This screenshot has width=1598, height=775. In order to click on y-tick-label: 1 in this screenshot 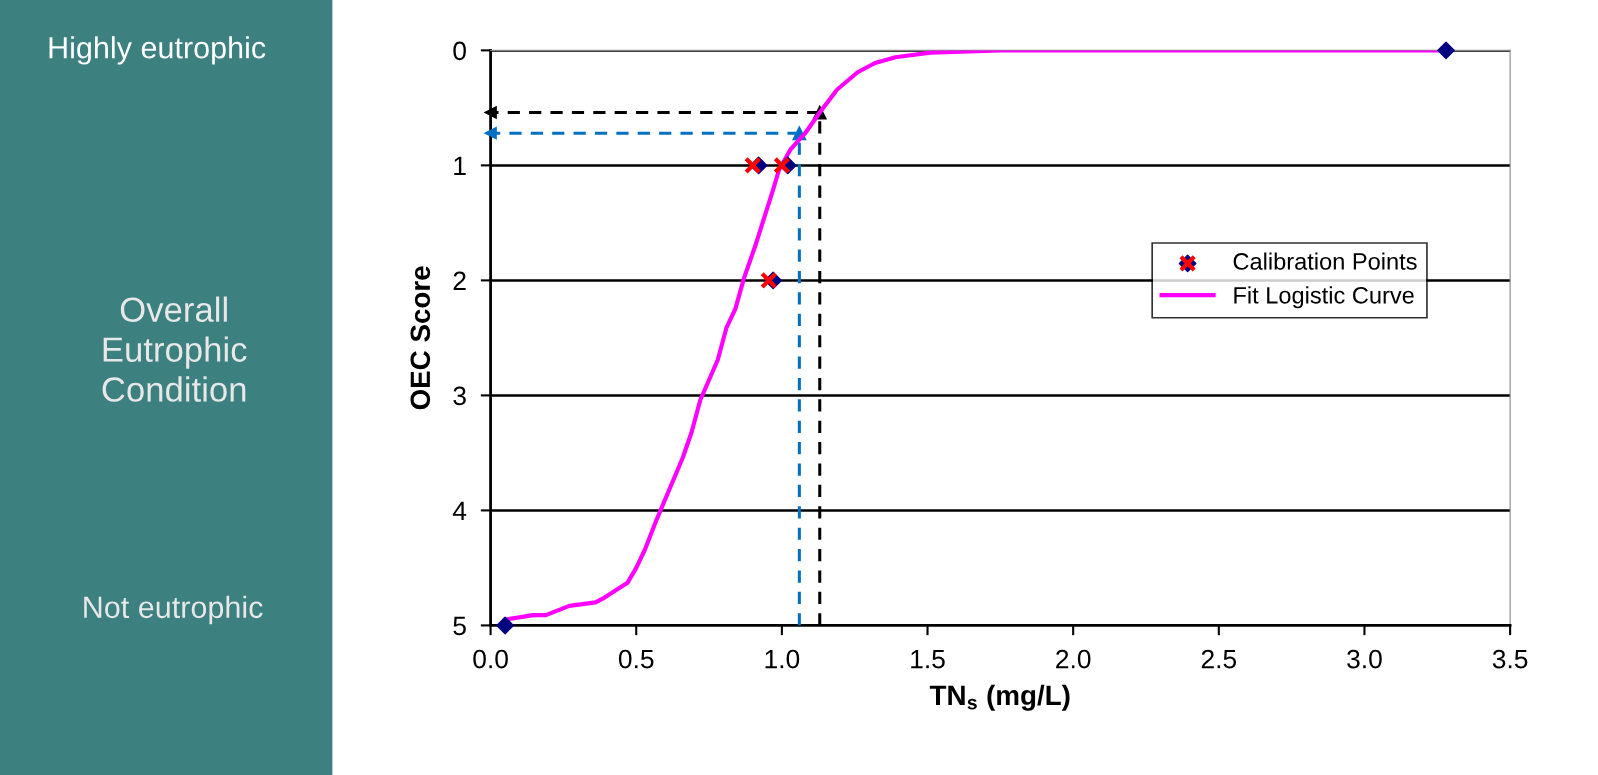, I will do `click(460, 165)`.